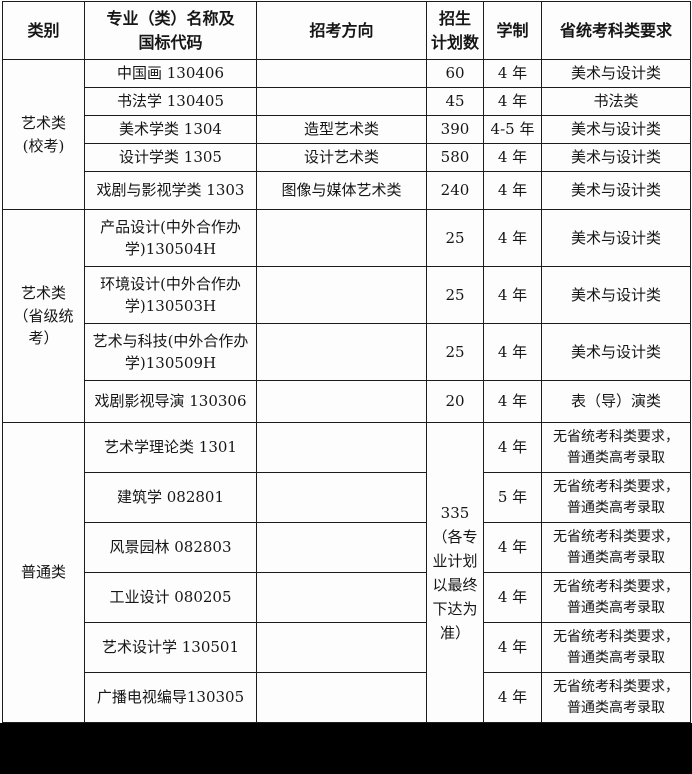  What do you see at coordinates (455, 572) in the screenshot?
I see `cell-plan-merged: 335 （各专业计划以最终下达为准）` at bounding box center [455, 572].